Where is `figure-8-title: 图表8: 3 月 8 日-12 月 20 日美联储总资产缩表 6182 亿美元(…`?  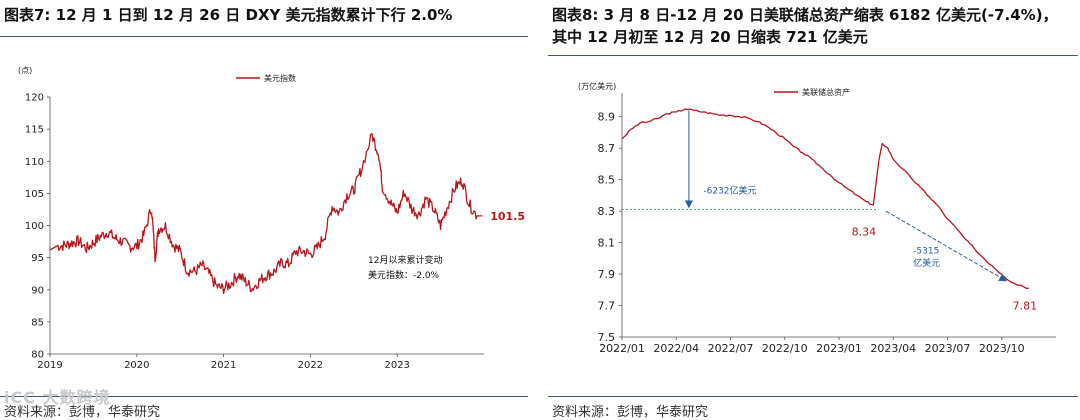
figure-8-title: 图表8: 3 月 8 日-12 月 20 日美联储总资产缩表 6182 亿美元(… is located at coordinates (812, 26).